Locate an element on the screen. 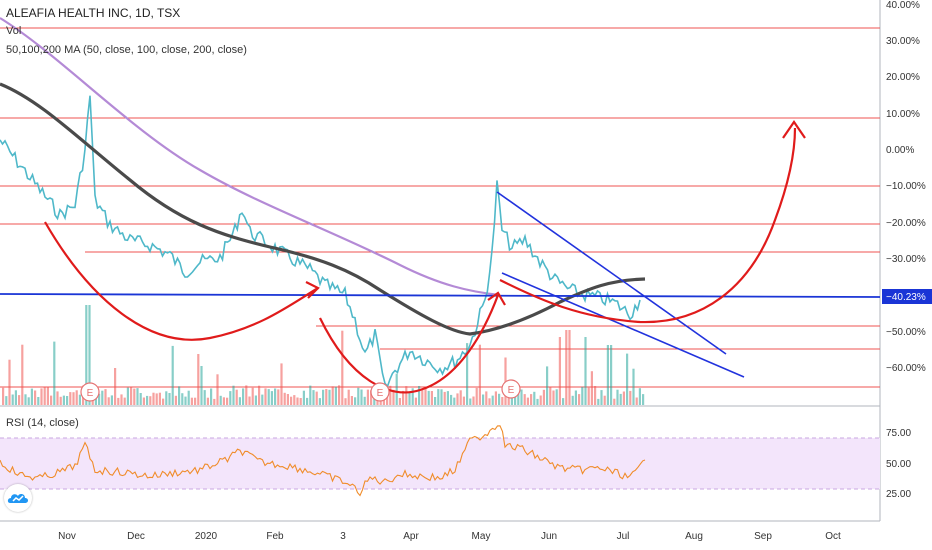  wedge-upper-line is located at coordinates (611, 273).